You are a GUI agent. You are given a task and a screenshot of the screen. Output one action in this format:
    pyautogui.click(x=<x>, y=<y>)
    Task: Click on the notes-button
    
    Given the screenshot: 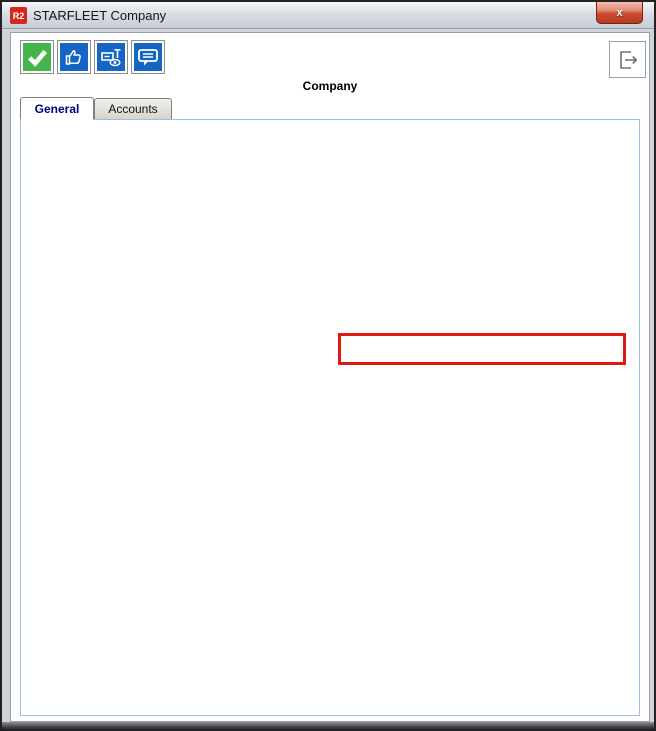 What is the action you would take?
    pyautogui.click(x=148, y=57)
    